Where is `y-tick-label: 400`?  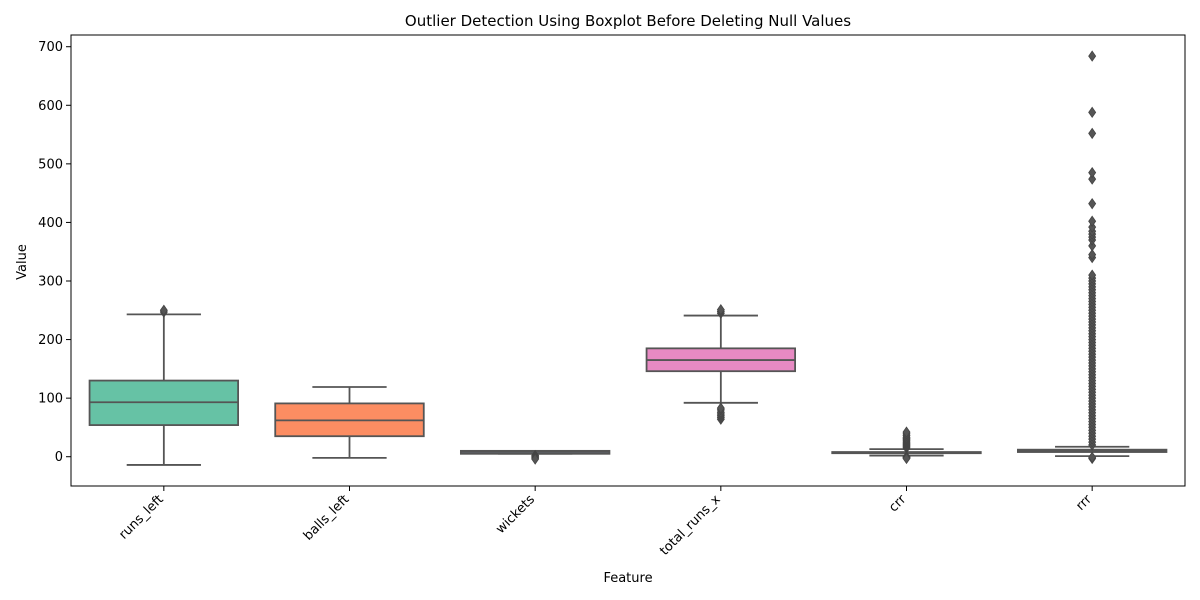 y-tick-label: 400 is located at coordinates (50, 223).